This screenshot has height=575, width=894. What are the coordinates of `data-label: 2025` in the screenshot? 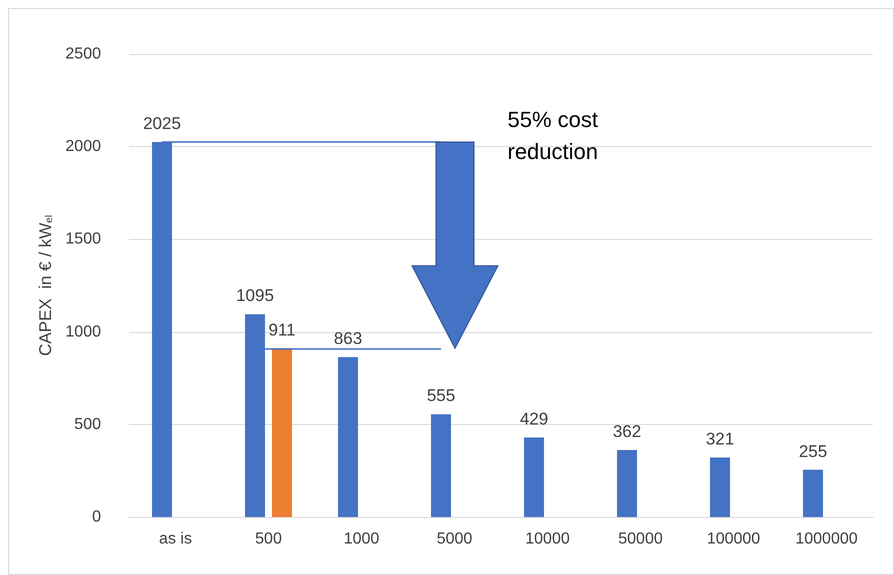 It's located at (162, 123).